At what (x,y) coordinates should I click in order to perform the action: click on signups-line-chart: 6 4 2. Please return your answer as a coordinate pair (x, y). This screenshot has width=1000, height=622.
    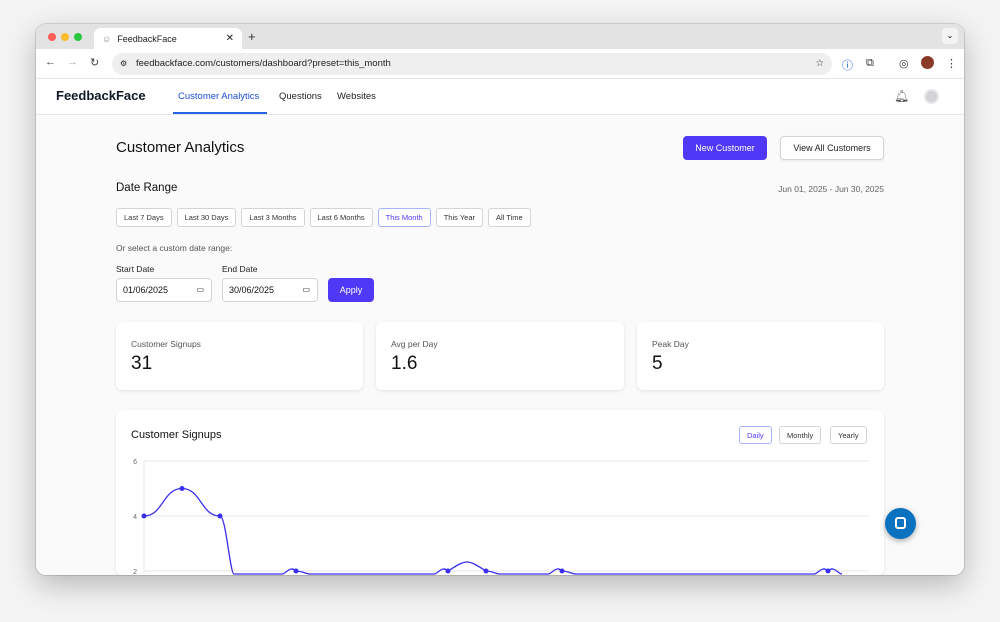
    Looking at the image, I should click on (501, 517).